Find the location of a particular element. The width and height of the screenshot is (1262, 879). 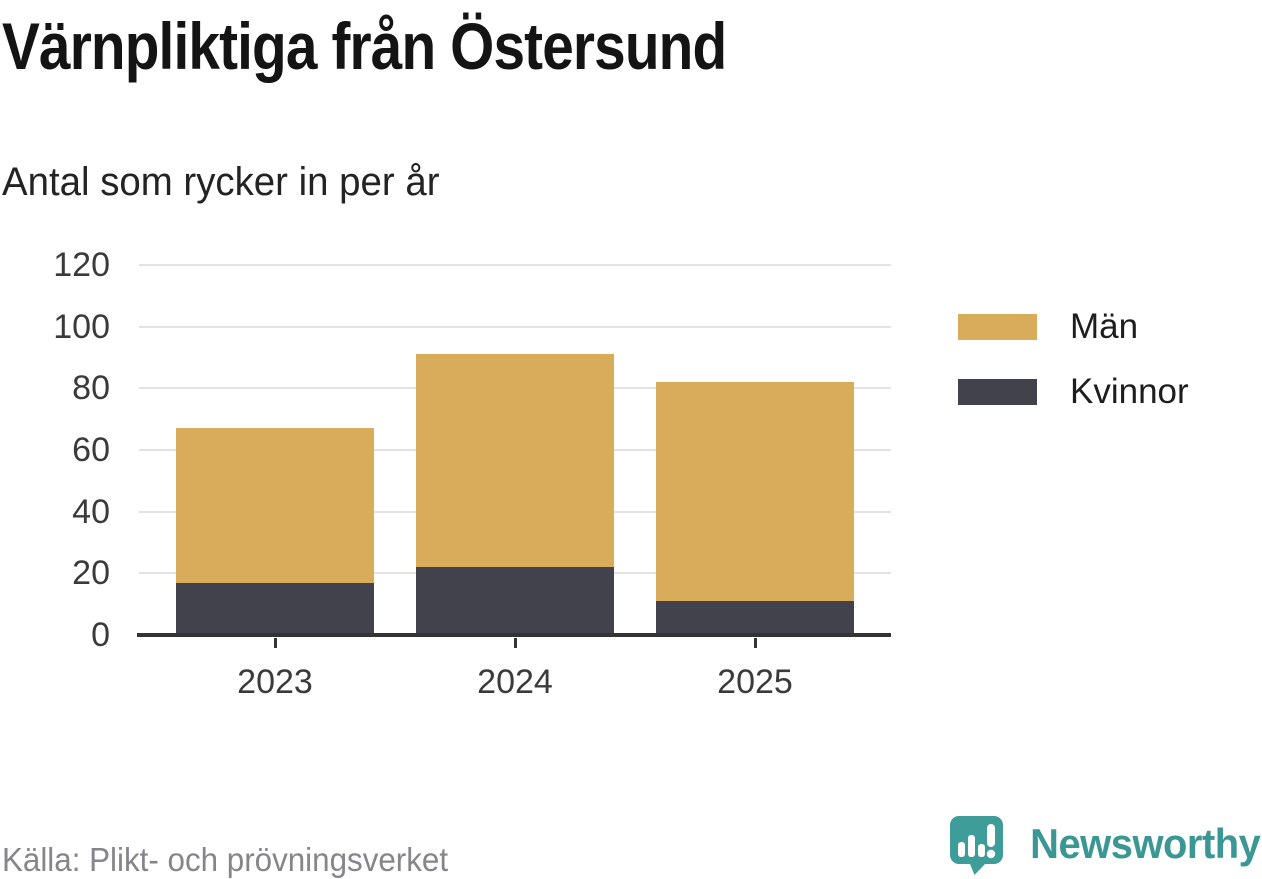

newsworthy-logo-text: Newsworthy is located at coordinates (1145, 843).